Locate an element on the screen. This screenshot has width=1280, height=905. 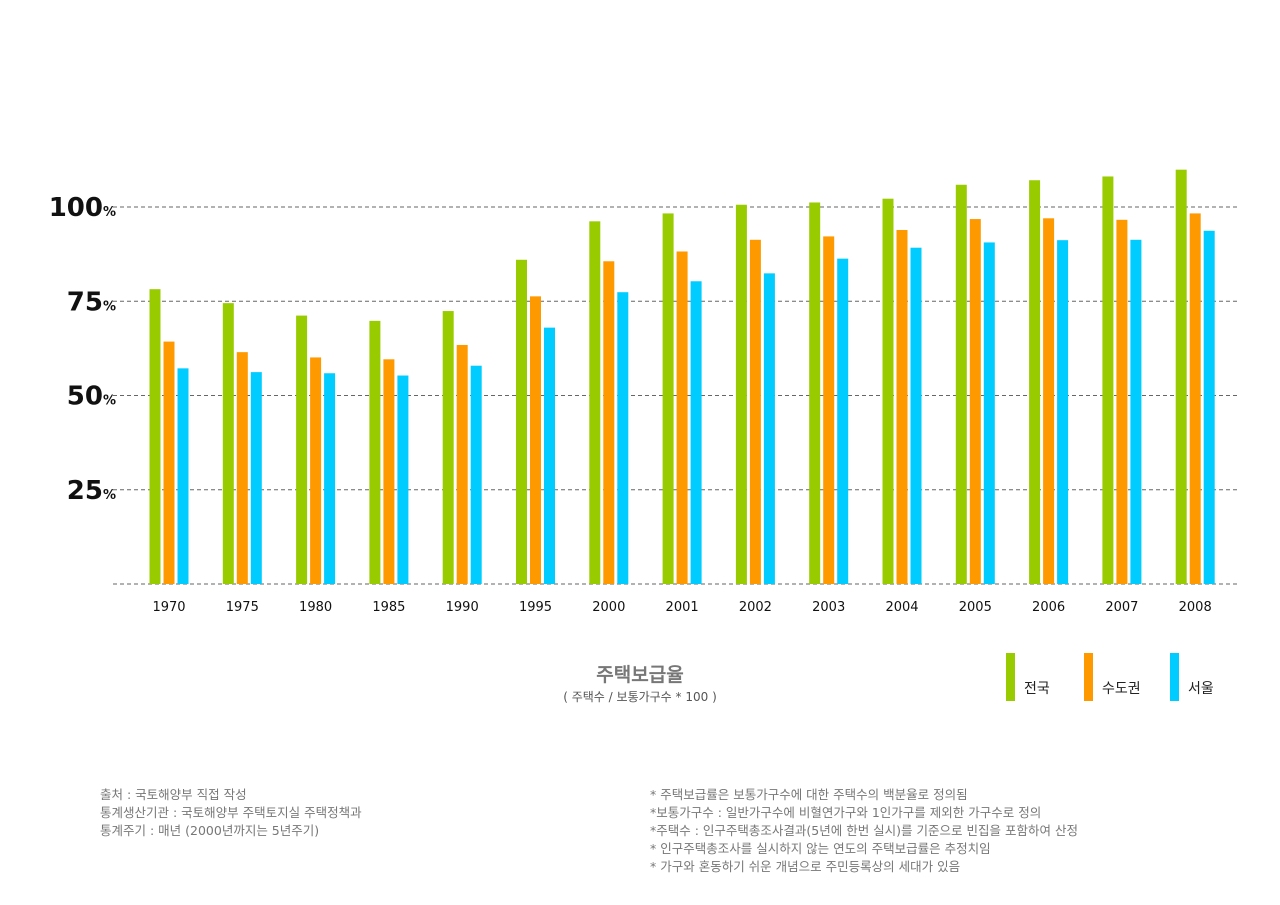
bar-nationwide-2007 is located at coordinates (1108, 380).